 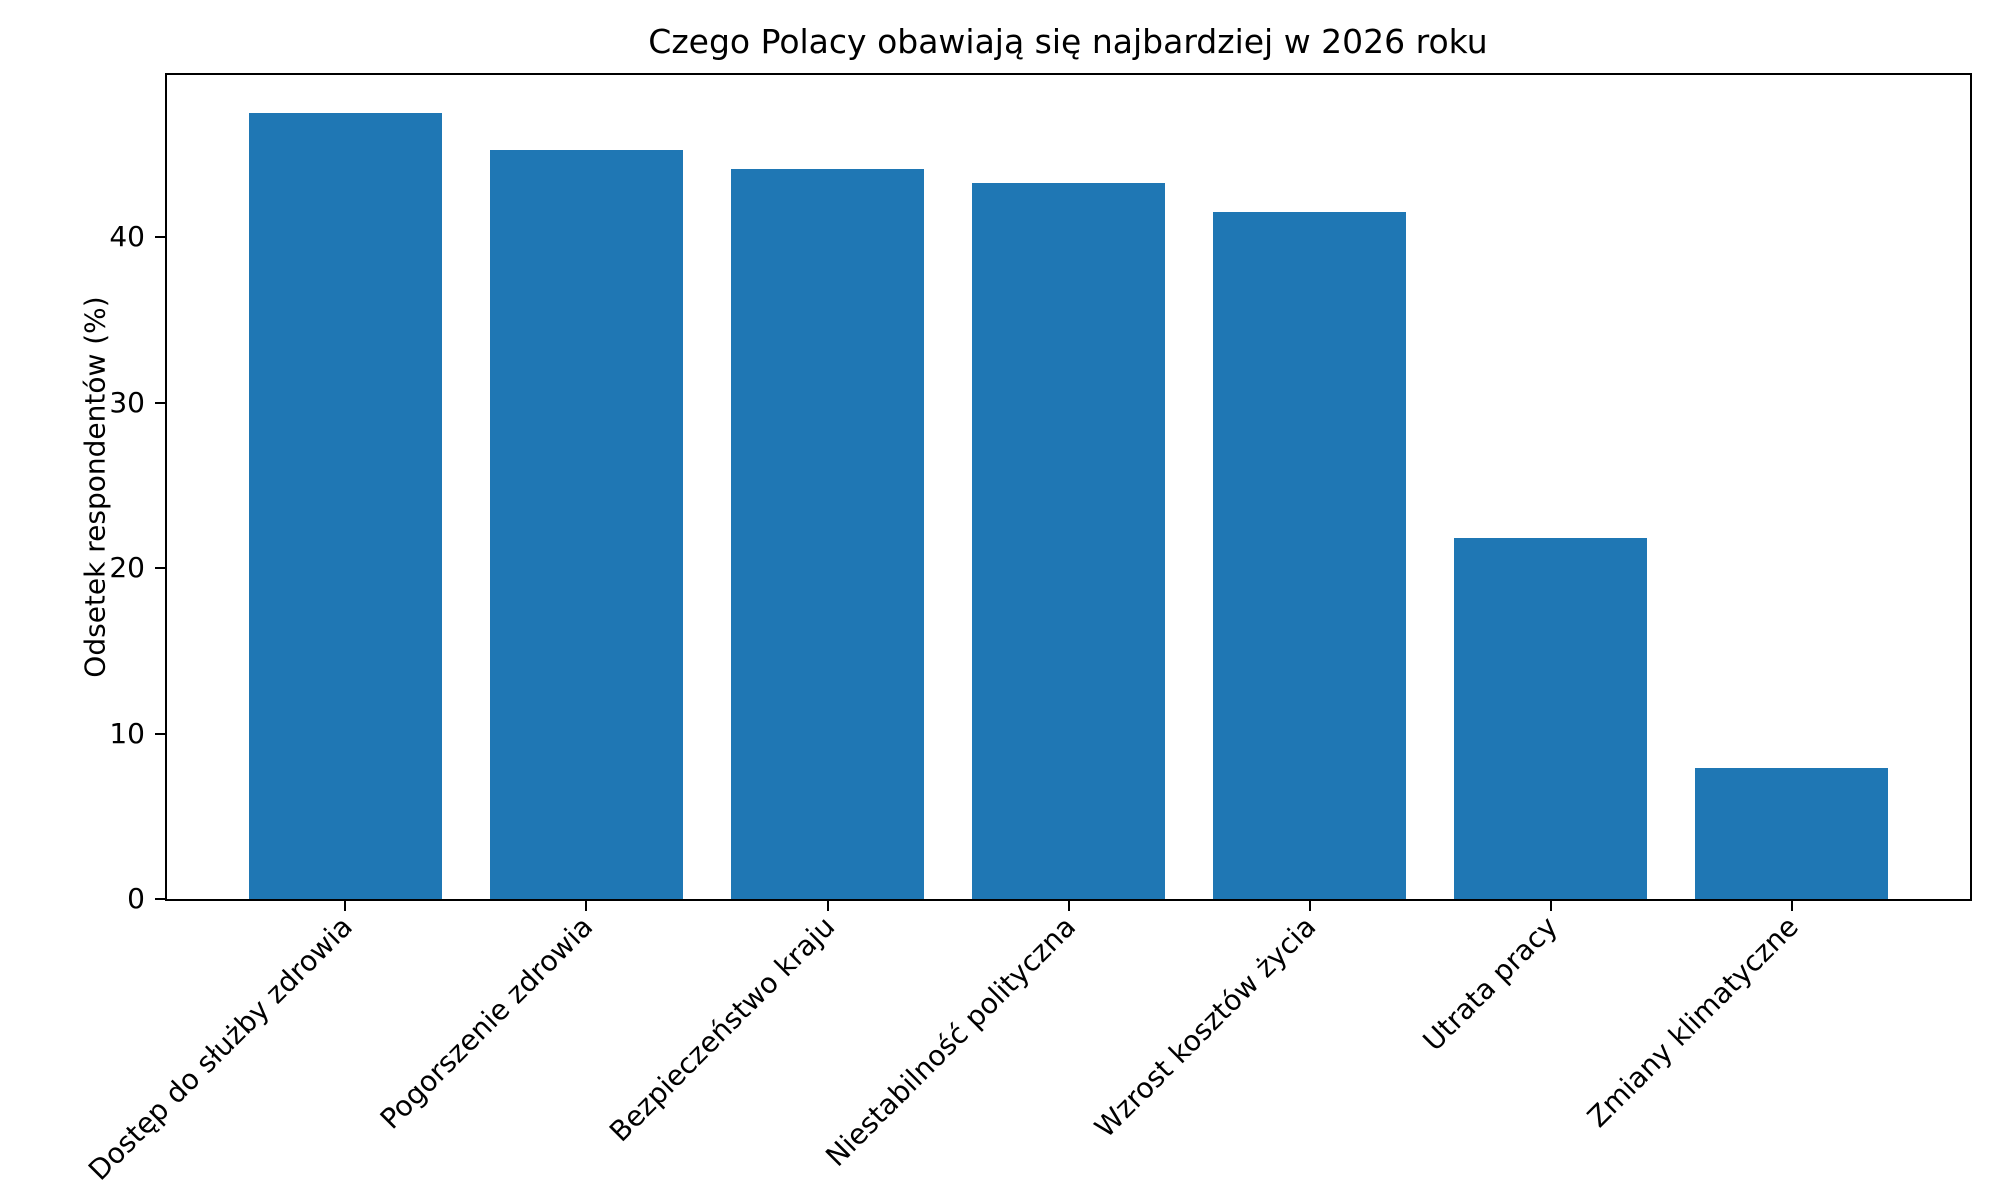 What do you see at coordinates (1693, 1022) in the screenshot?
I see `x-tick-label: Zmiany klimatyczne` at bounding box center [1693, 1022].